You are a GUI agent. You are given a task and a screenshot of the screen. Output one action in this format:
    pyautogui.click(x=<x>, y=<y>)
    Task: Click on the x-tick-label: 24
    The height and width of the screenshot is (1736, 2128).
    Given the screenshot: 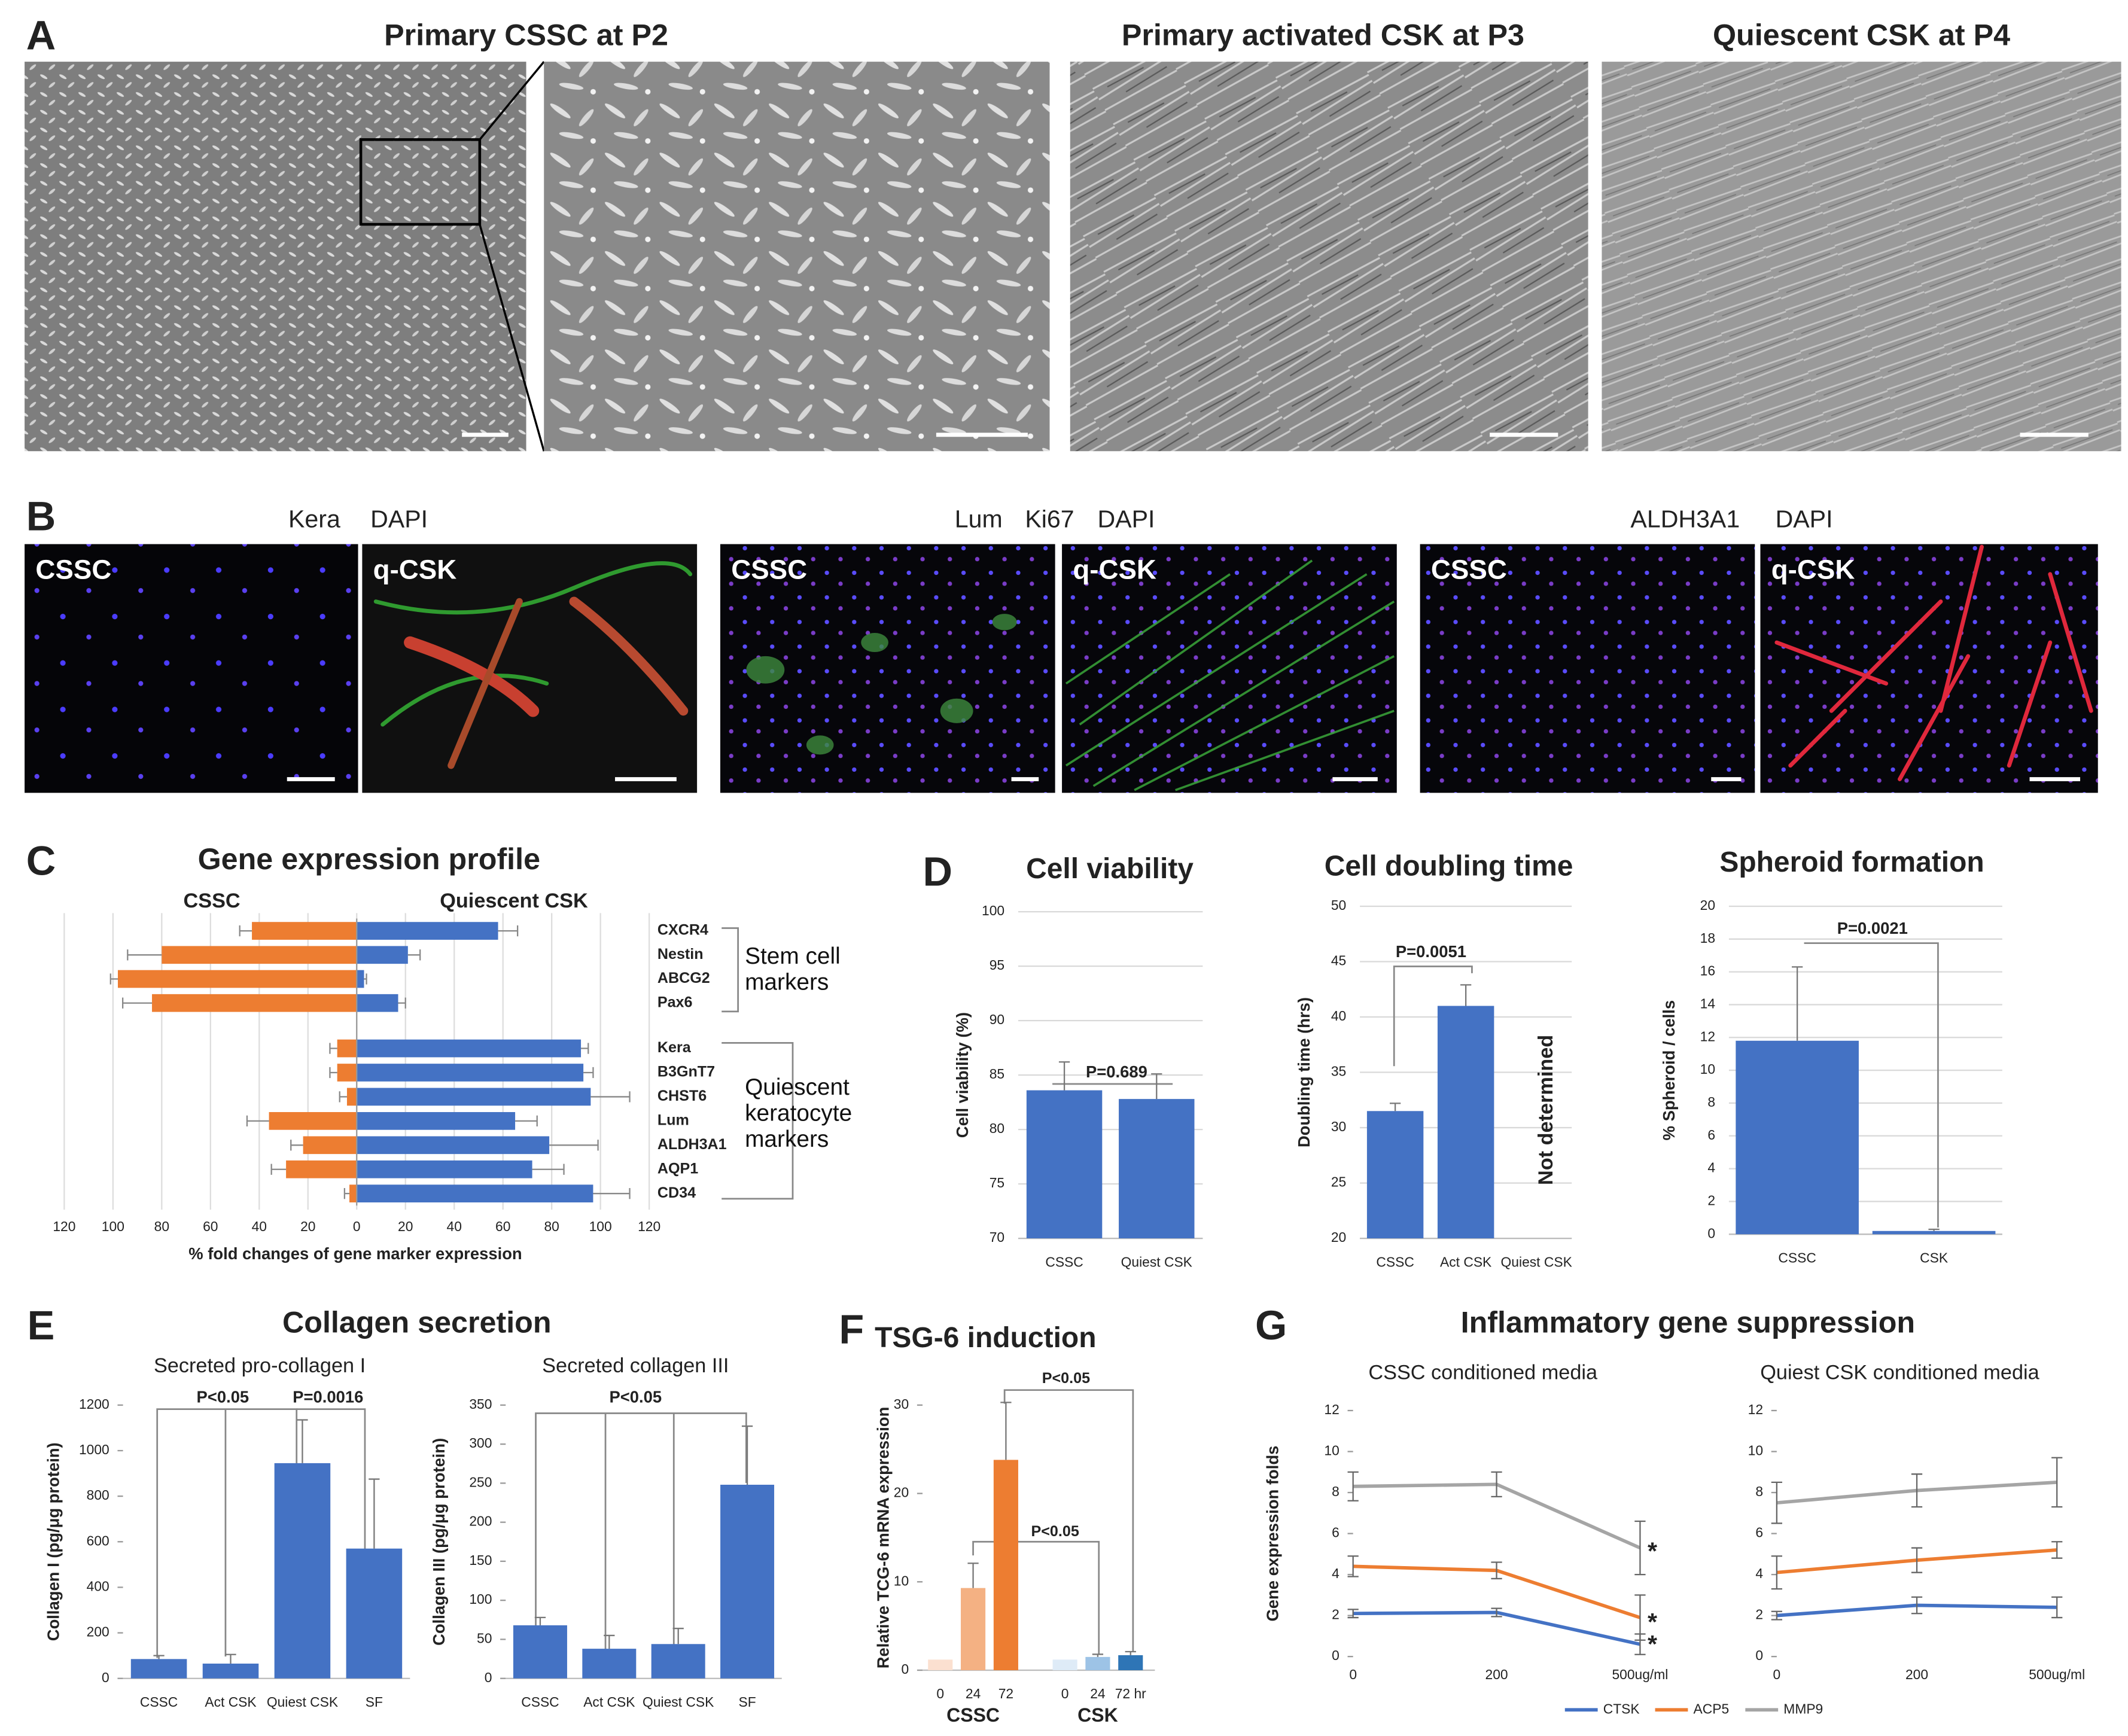 What is the action you would take?
    pyautogui.click(x=1098, y=1694)
    